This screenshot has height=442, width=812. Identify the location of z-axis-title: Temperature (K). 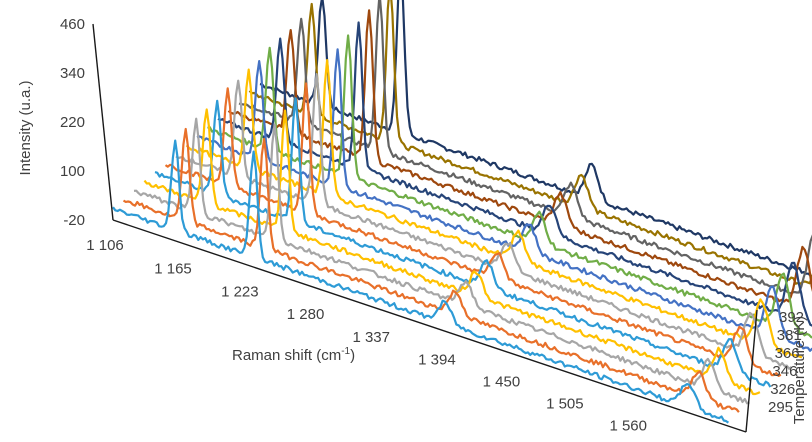
(799, 370).